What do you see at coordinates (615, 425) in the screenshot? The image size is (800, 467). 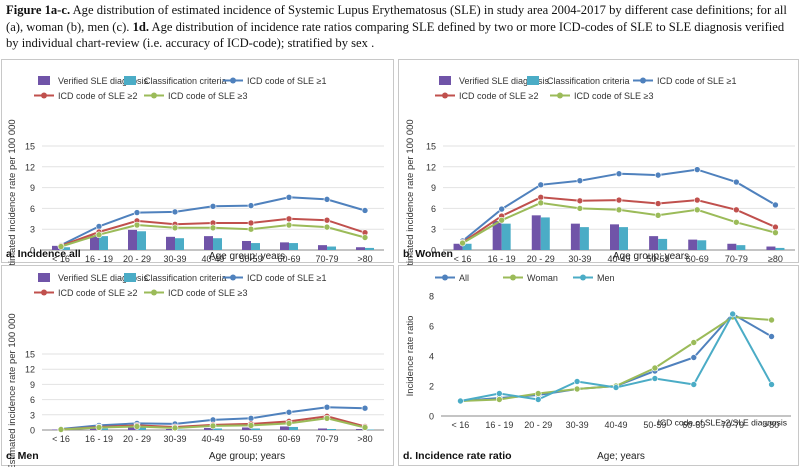 I see `x-tick-label: 40-49` at bounding box center [615, 425].